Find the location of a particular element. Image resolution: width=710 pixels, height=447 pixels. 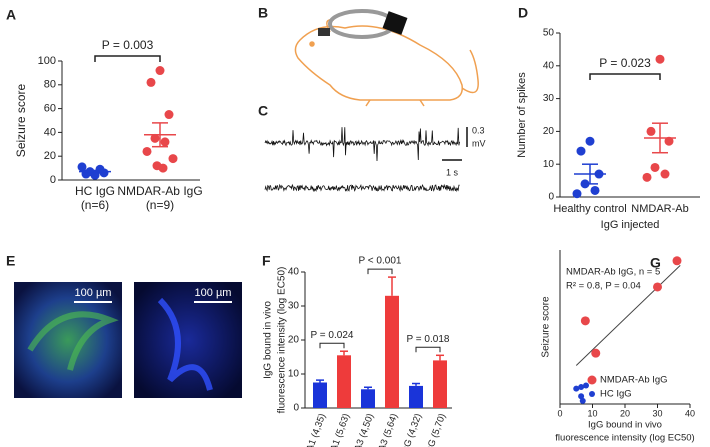

x-tick-label: DG (5,70) is located at coordinates (436, 429).